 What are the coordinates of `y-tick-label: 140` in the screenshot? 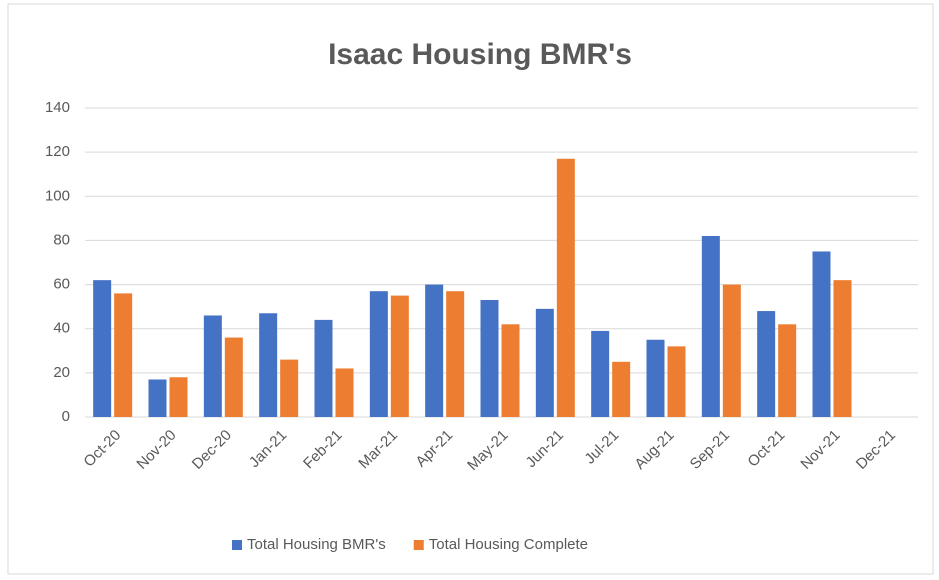 It's located at (57, 107).